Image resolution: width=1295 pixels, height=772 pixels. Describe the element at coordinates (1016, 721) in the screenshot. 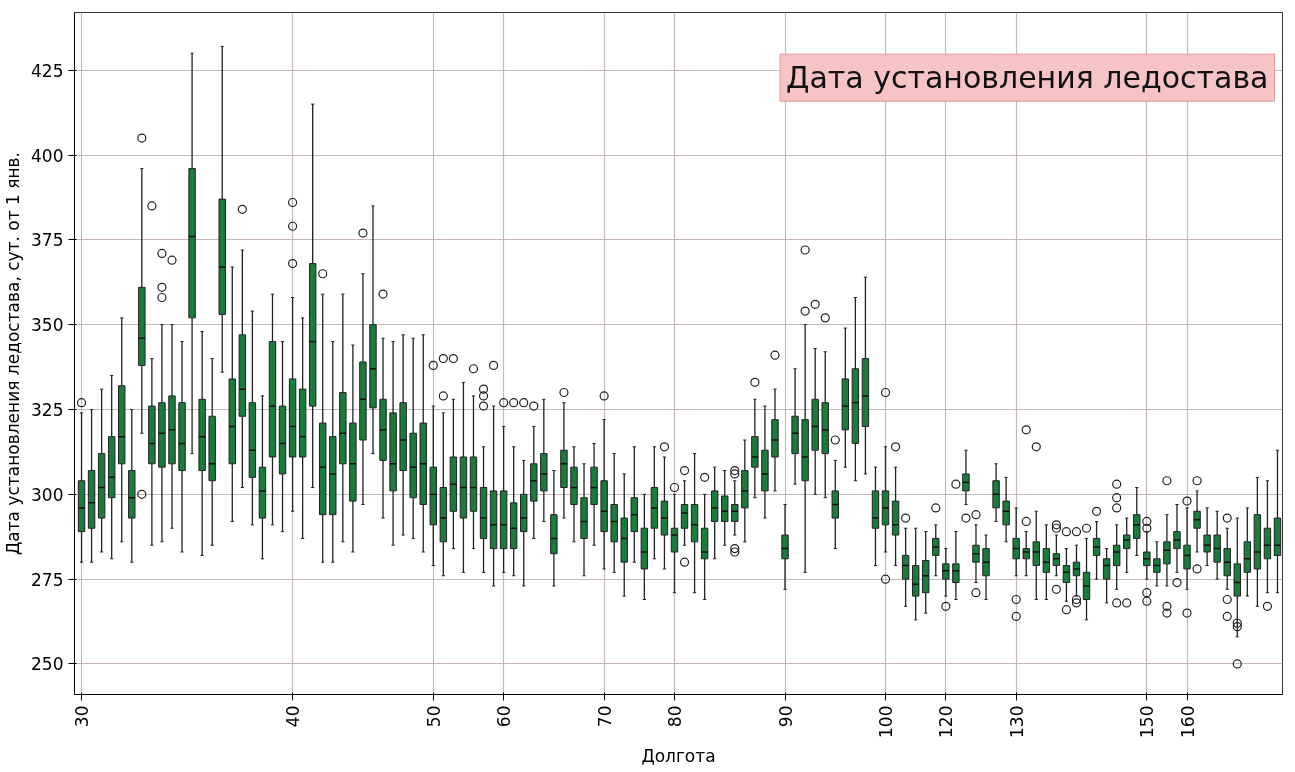

I see `x-tick-label: 130` at that location.